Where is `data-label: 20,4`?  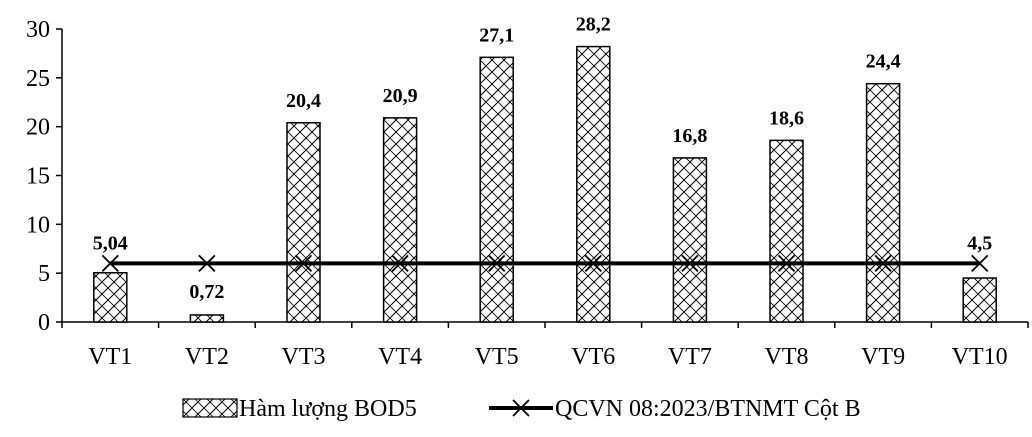 data-label: 20,4 is located at coordinates (303, 101).